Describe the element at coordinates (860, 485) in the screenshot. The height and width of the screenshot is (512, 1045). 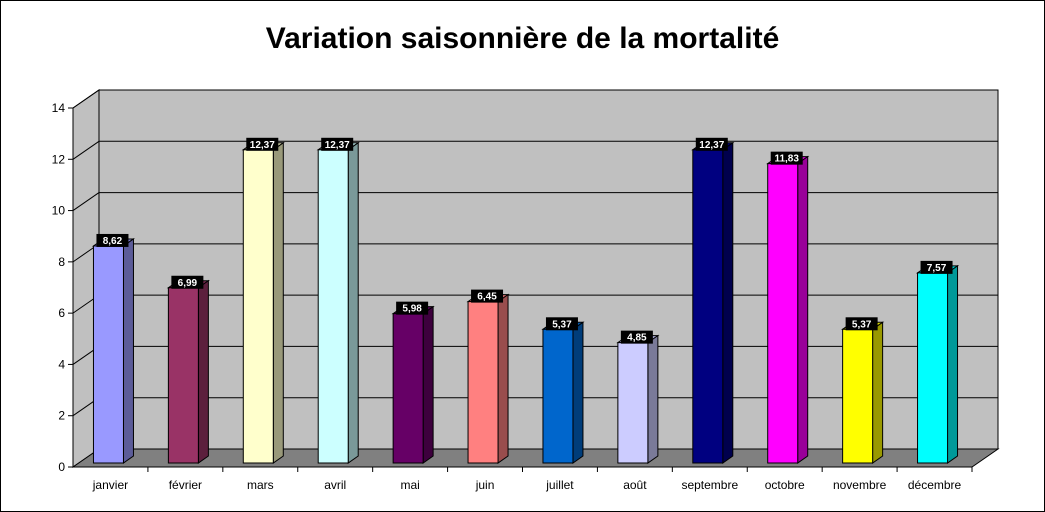
I see `x-tick-label: novembre` at that location.